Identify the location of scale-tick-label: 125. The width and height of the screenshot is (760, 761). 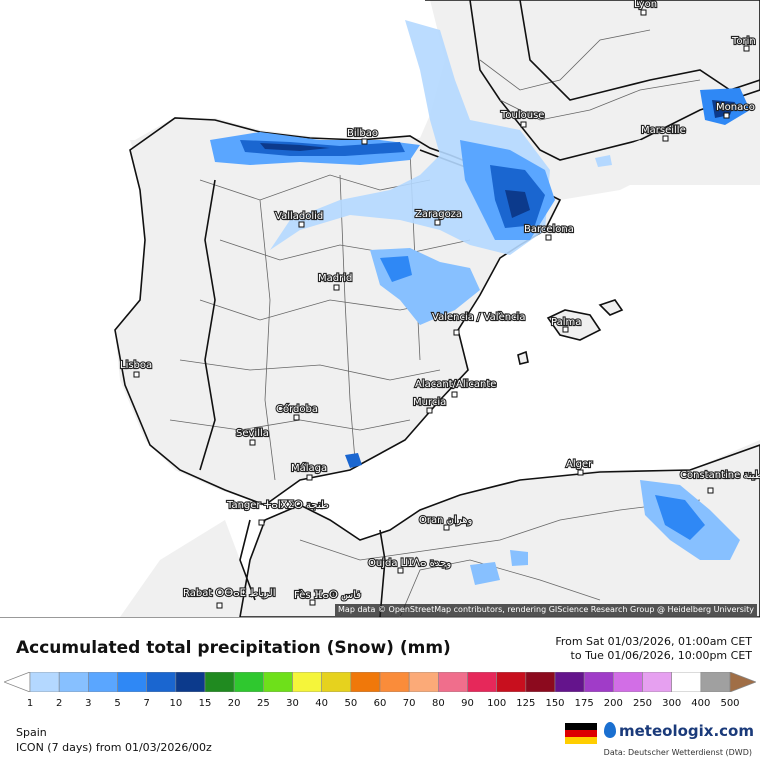
(526, 703).